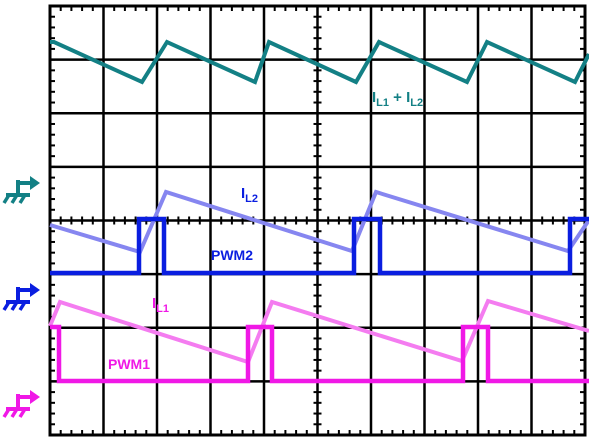  I want to click on trace-pwm2, so click(319, 246).